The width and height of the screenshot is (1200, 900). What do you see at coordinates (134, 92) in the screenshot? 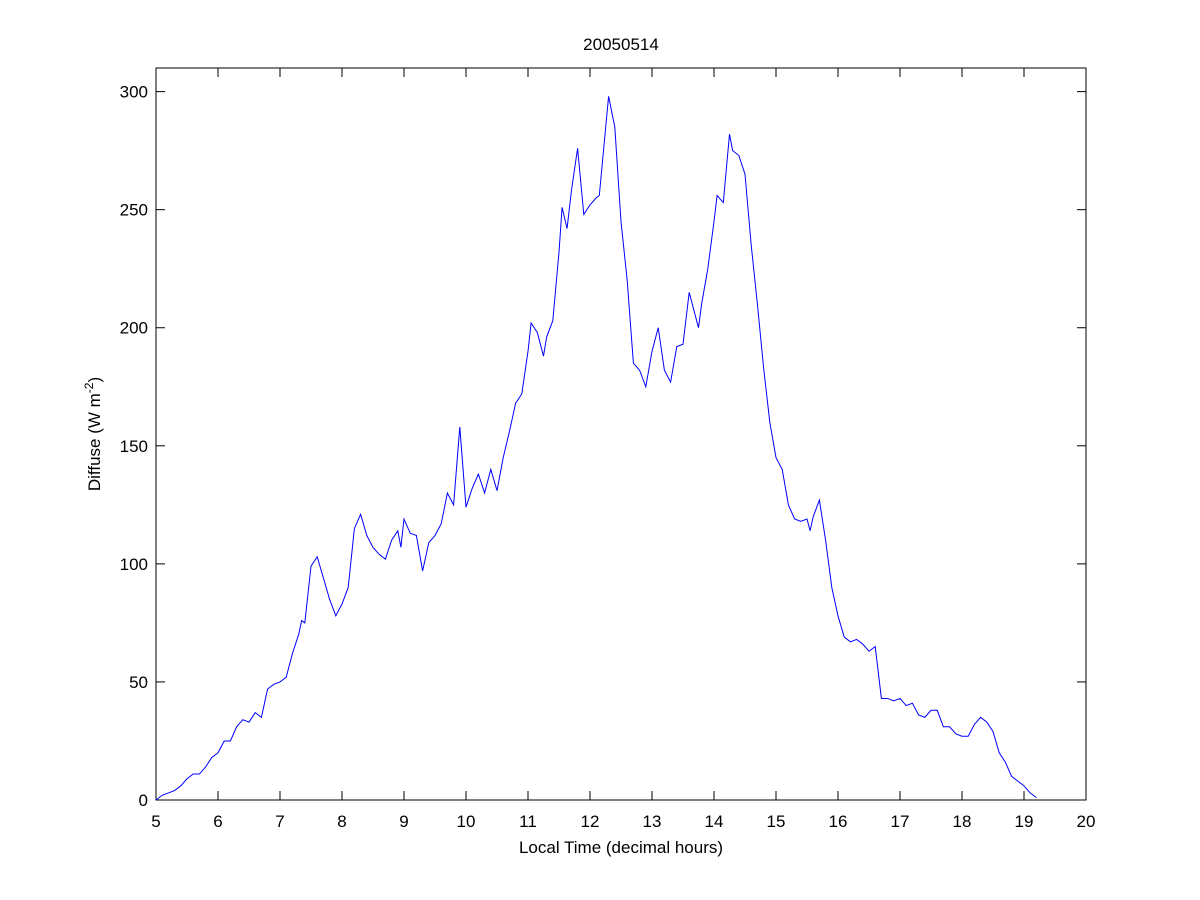
I see `y-tick-label: 300` at bounding box center [134, 92].